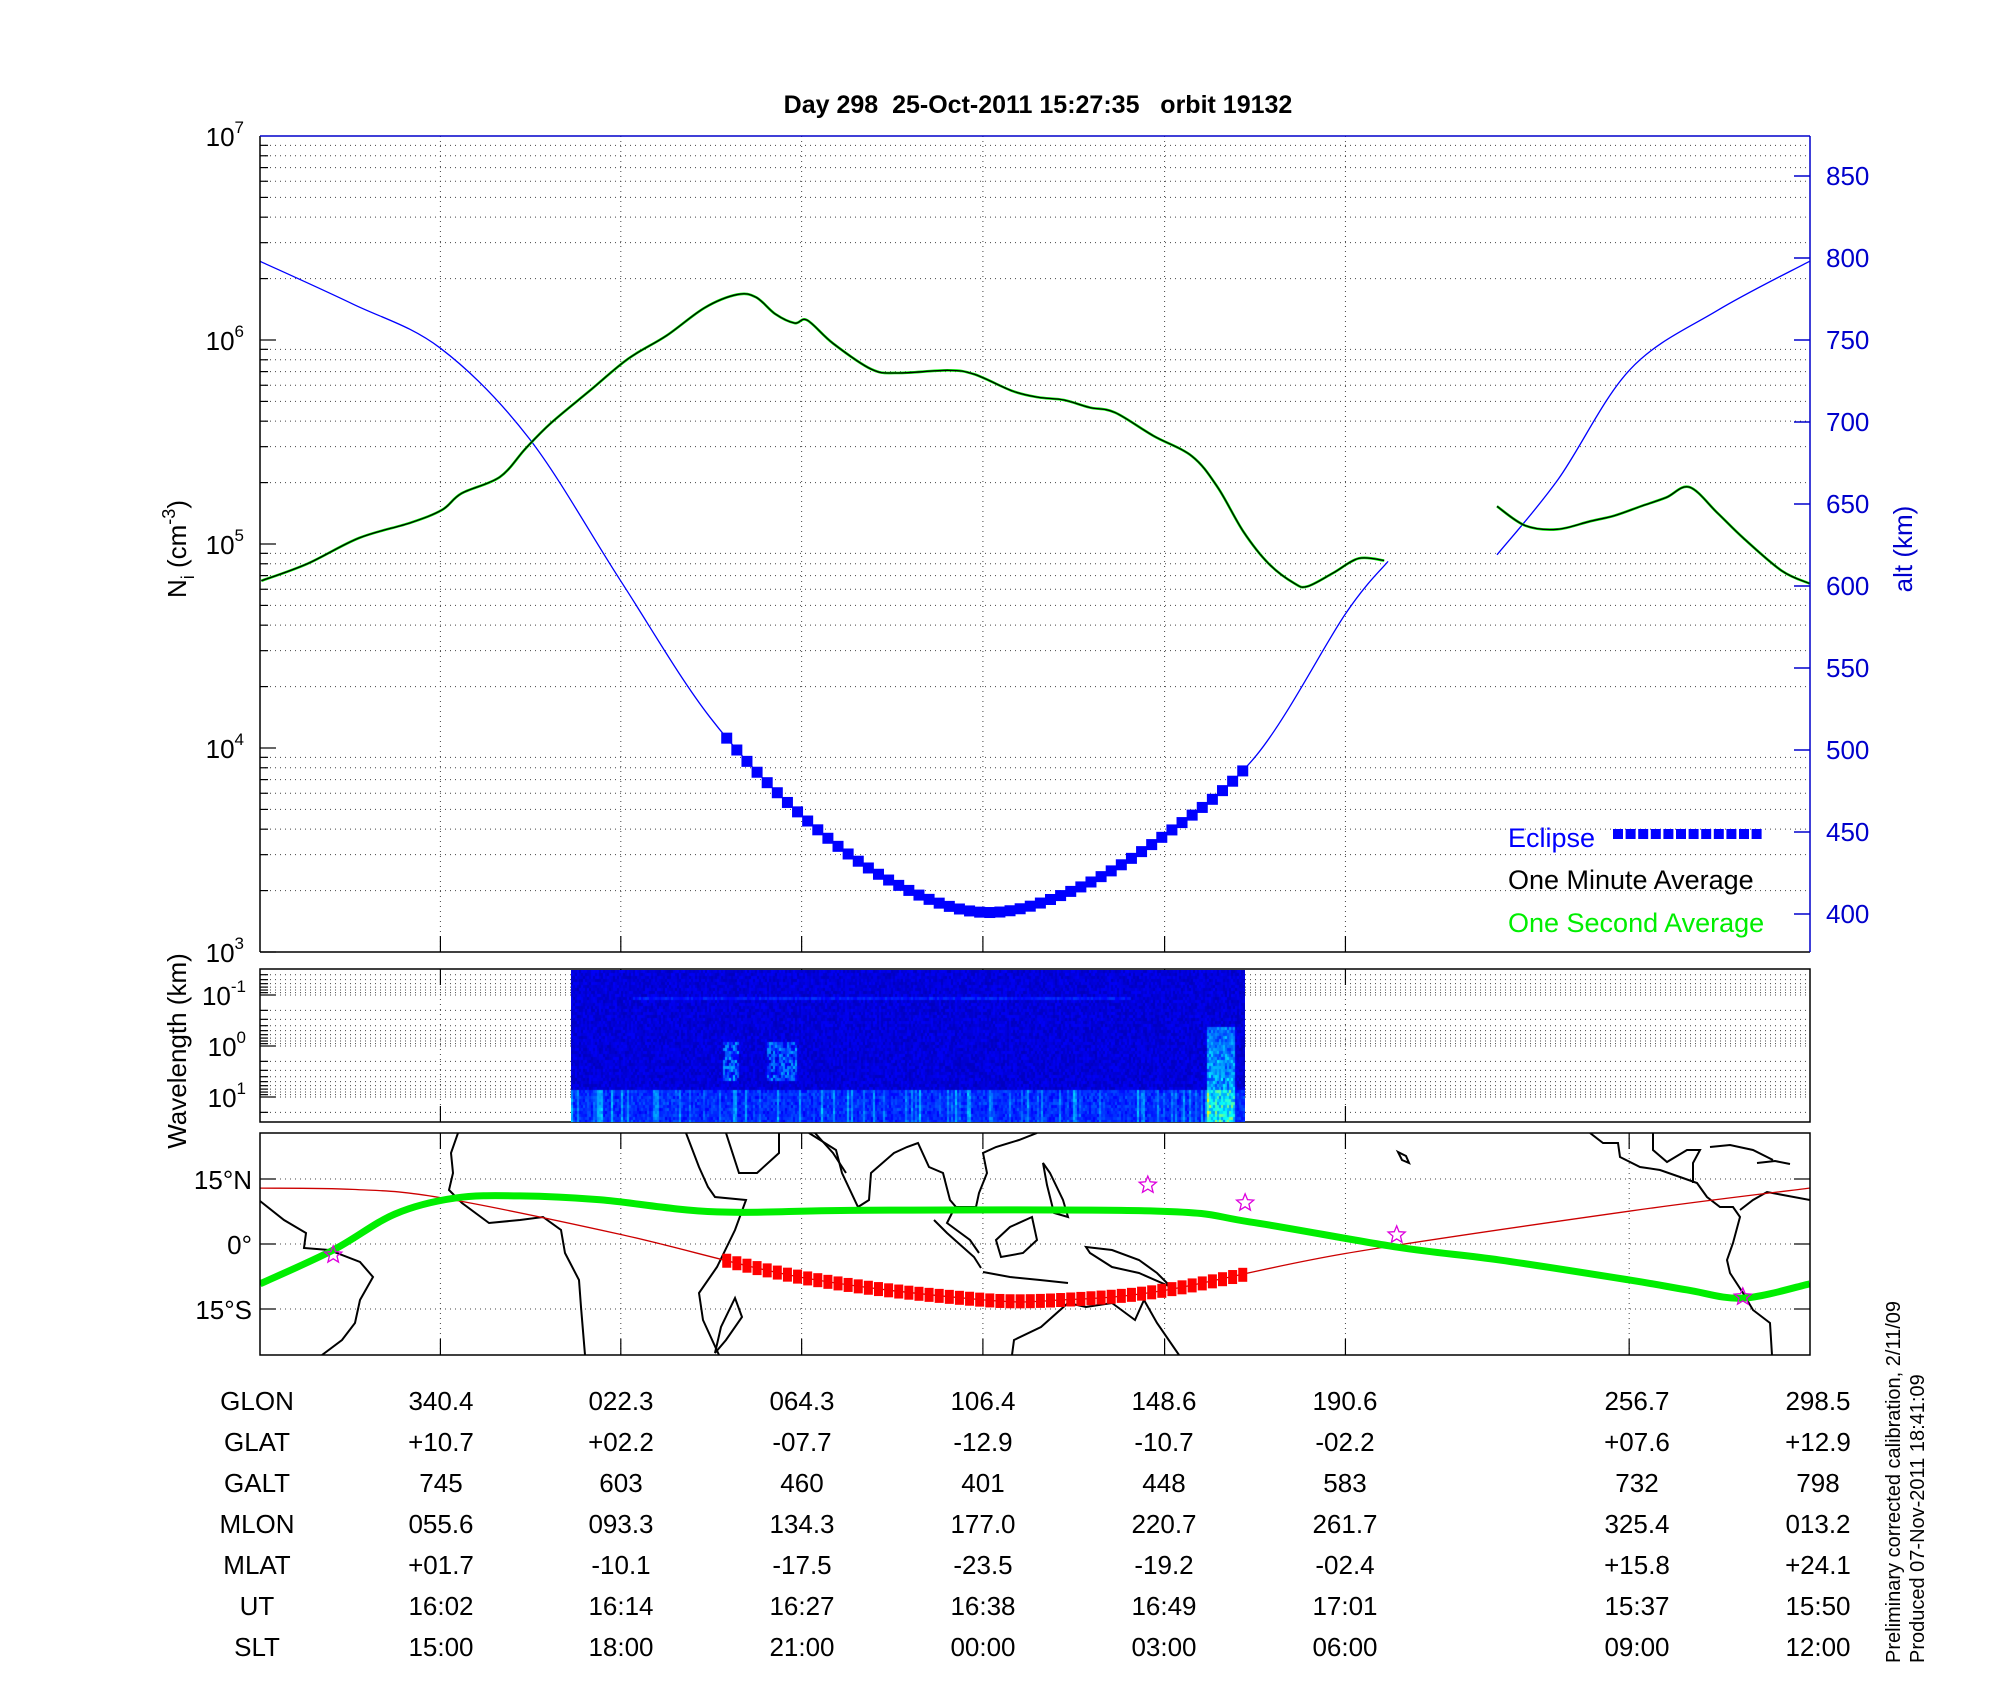 The image size is (2000, 1700). What do you see at coordinates (1631, 880) in the screenshot?
I see `legend-minute-label: One Minute Average` at bounding box center [1631, 880].